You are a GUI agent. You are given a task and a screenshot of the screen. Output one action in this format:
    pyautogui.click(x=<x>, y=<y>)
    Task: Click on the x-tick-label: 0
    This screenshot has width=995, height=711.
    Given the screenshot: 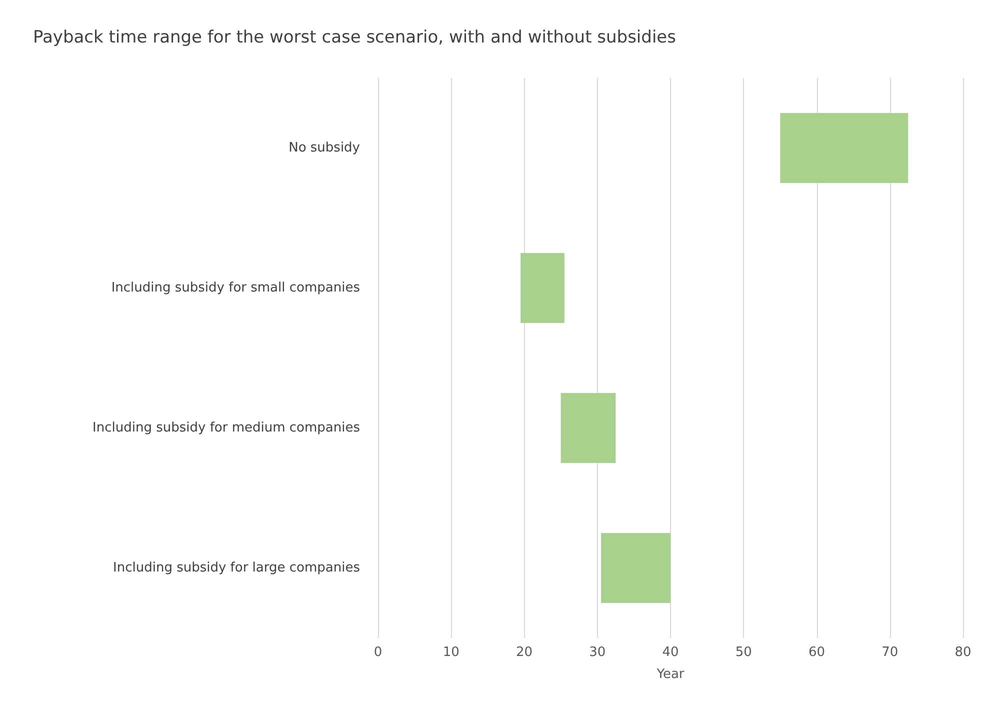 What is the action you would take?
    pyautogui.click(x=378, y=652)
    